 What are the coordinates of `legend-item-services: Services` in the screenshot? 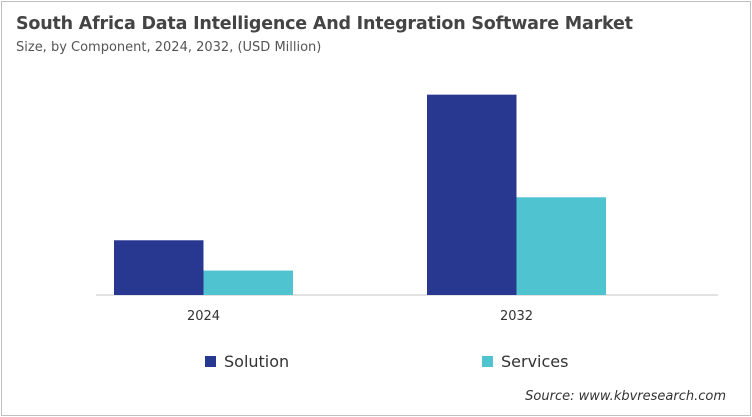 It's located at (525, 361).